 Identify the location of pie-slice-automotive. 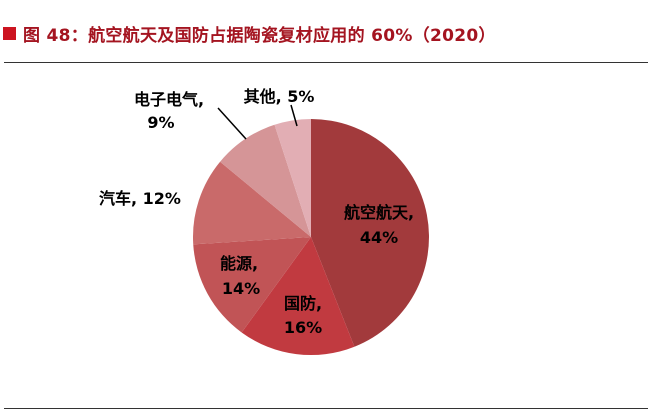
(251, 203).